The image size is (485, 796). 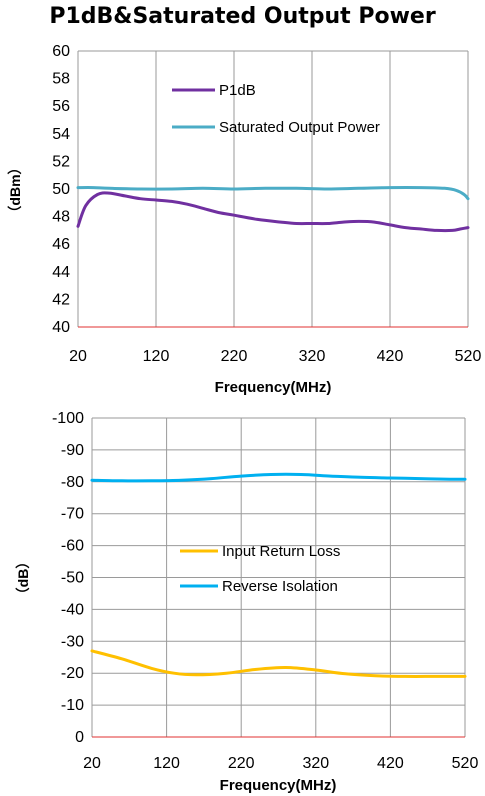 I want to click on y-tick-label: 42, so click(x=61, y=299).